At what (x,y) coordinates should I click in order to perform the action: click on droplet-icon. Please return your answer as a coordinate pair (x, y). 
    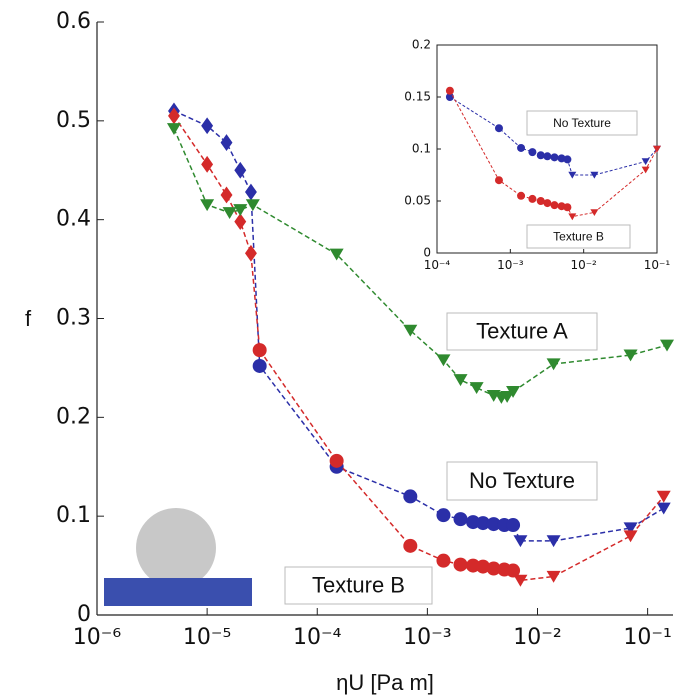
    Looking at the image, I should click on (176, 548).